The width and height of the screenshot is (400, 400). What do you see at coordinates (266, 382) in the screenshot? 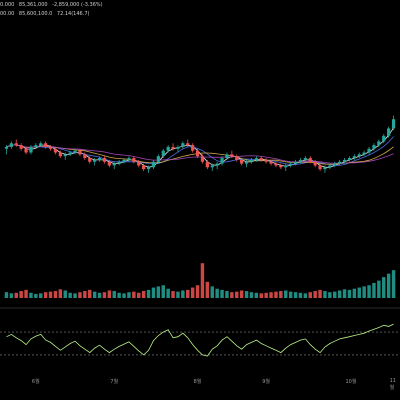
I see `x-tick-label: 9월` at bounding box center [266, 382].